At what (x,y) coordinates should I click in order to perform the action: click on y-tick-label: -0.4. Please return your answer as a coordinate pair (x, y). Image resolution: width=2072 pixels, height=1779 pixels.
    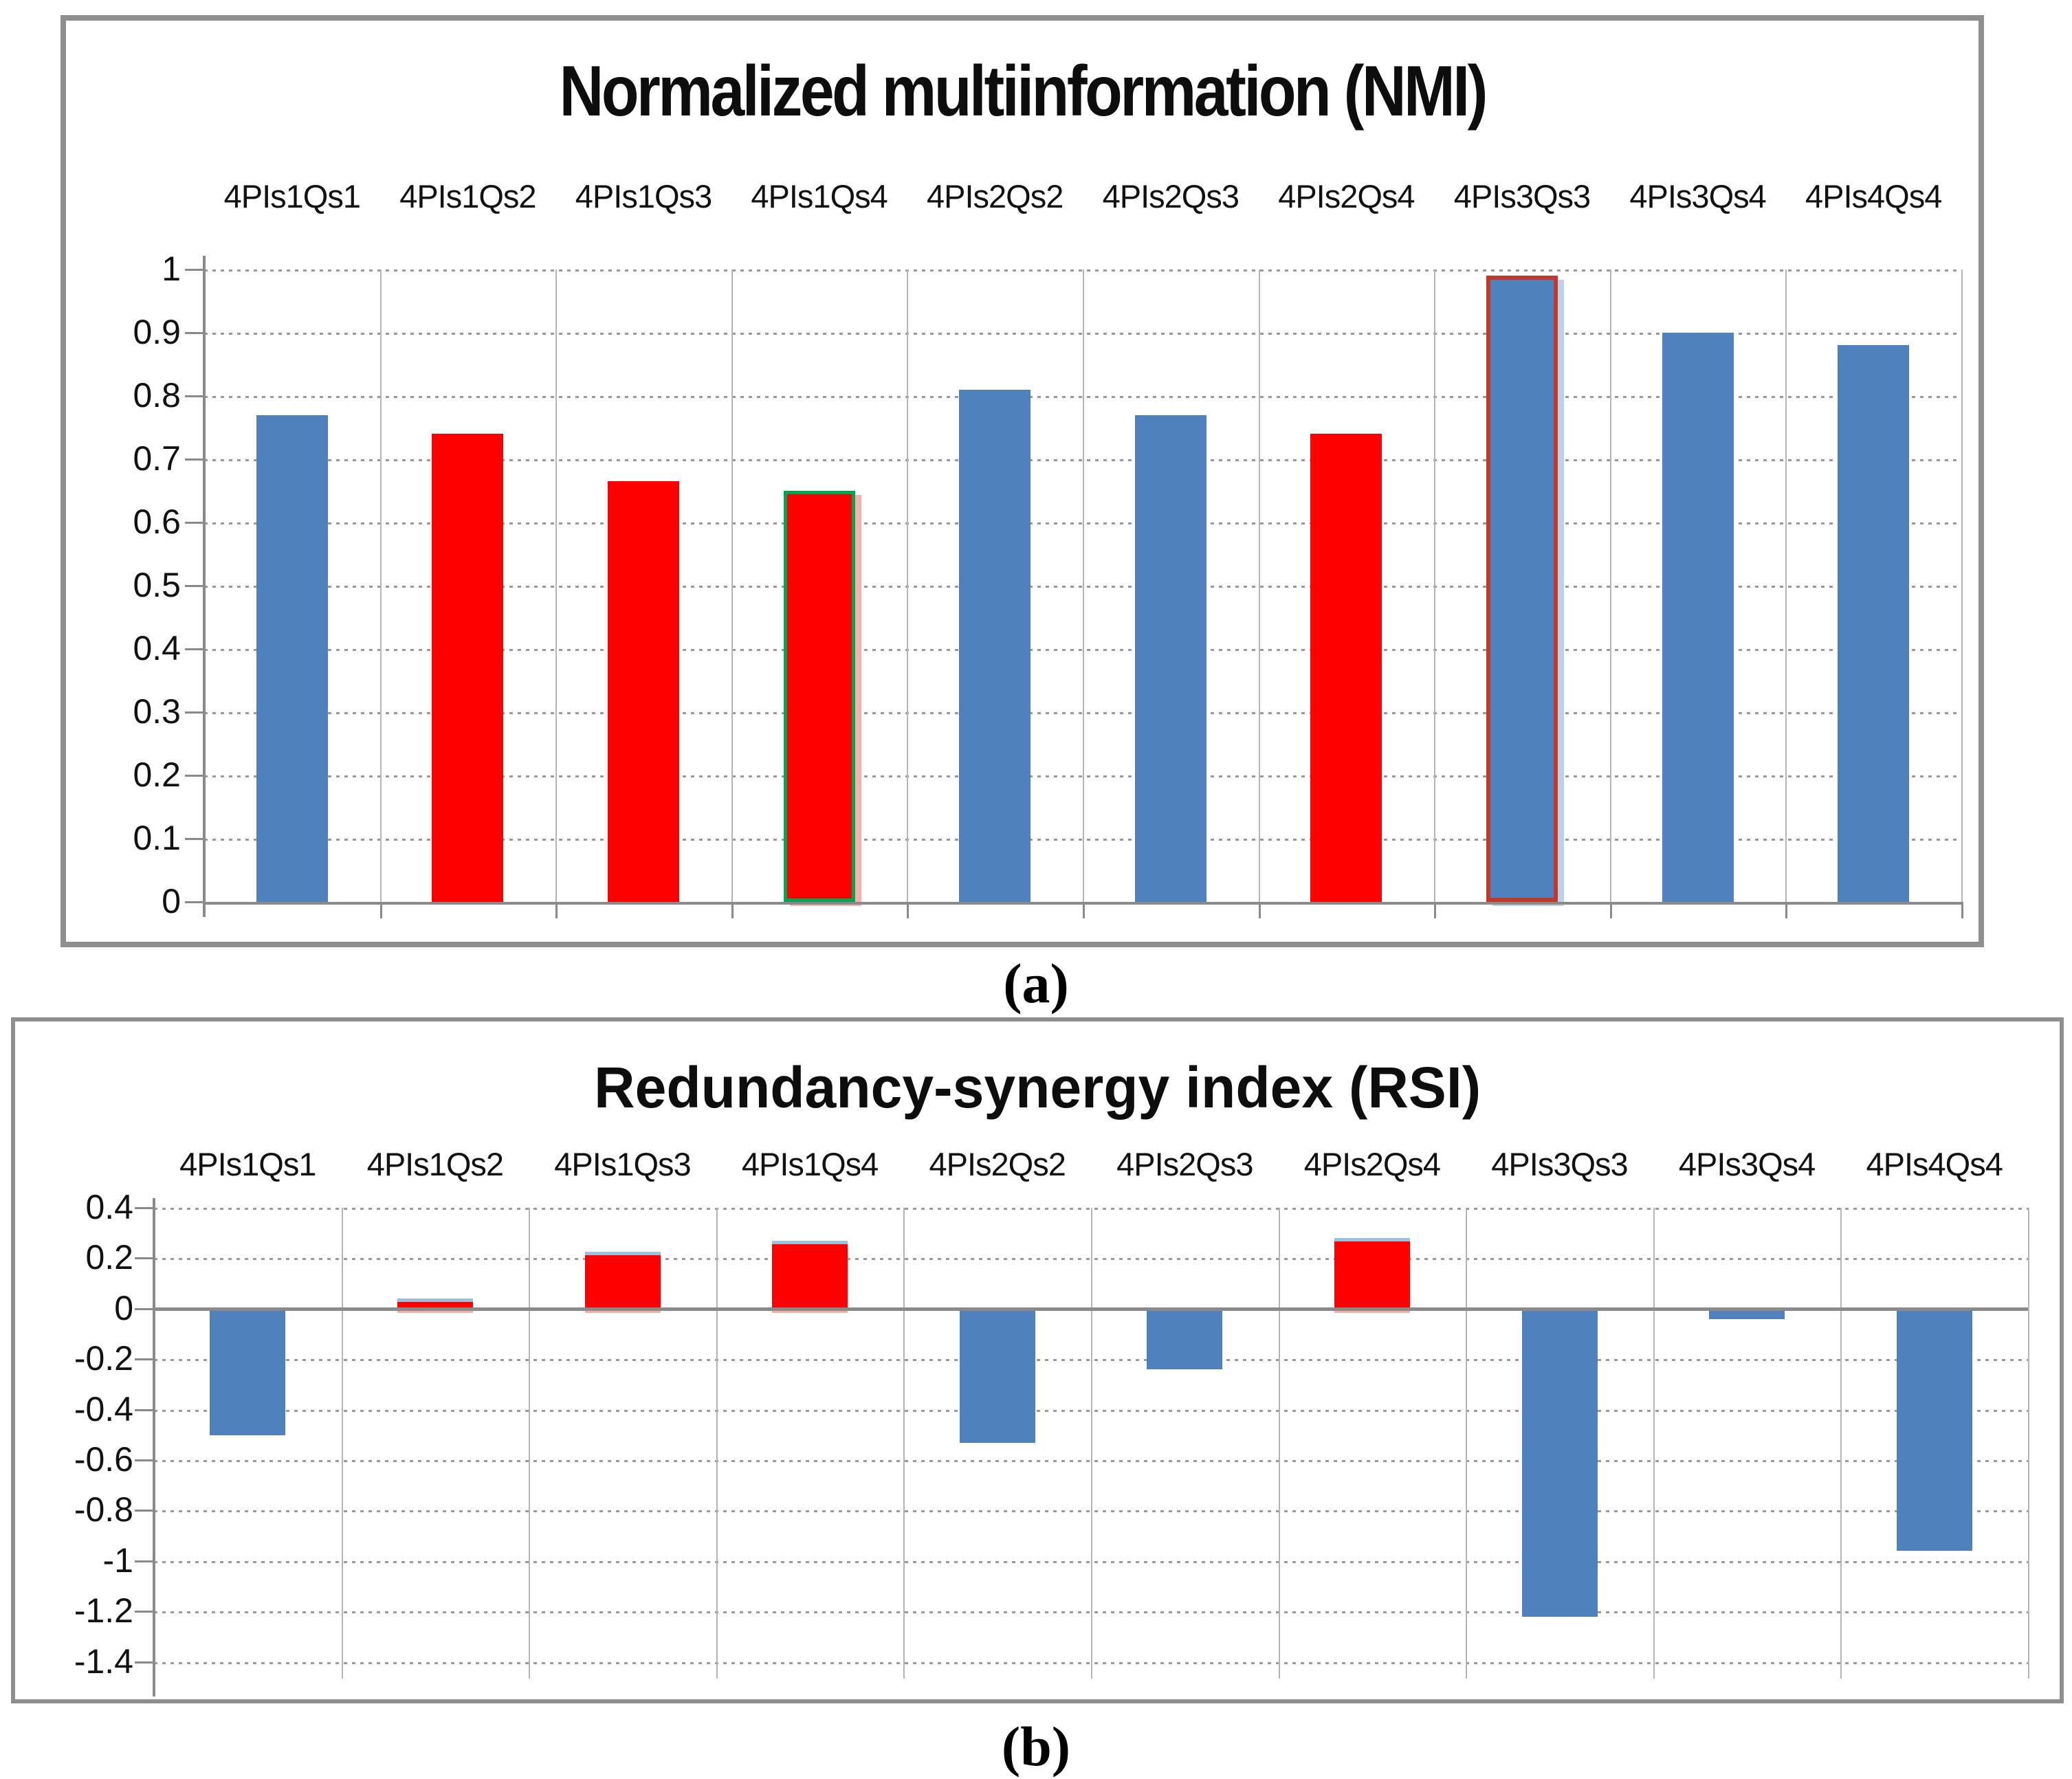
    Looking at the image, I should click on (104, 1408).